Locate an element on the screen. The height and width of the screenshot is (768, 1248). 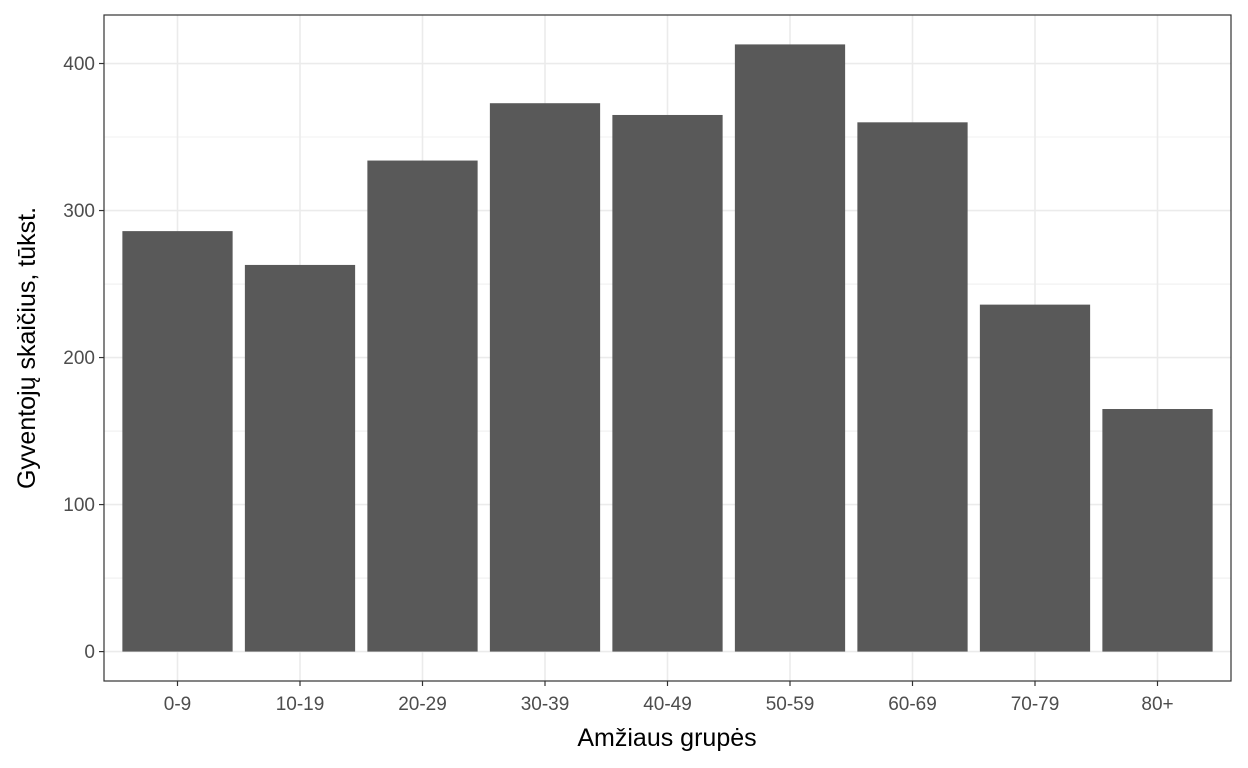
y-tick-label: 200 is located at coordinates (79, 358).